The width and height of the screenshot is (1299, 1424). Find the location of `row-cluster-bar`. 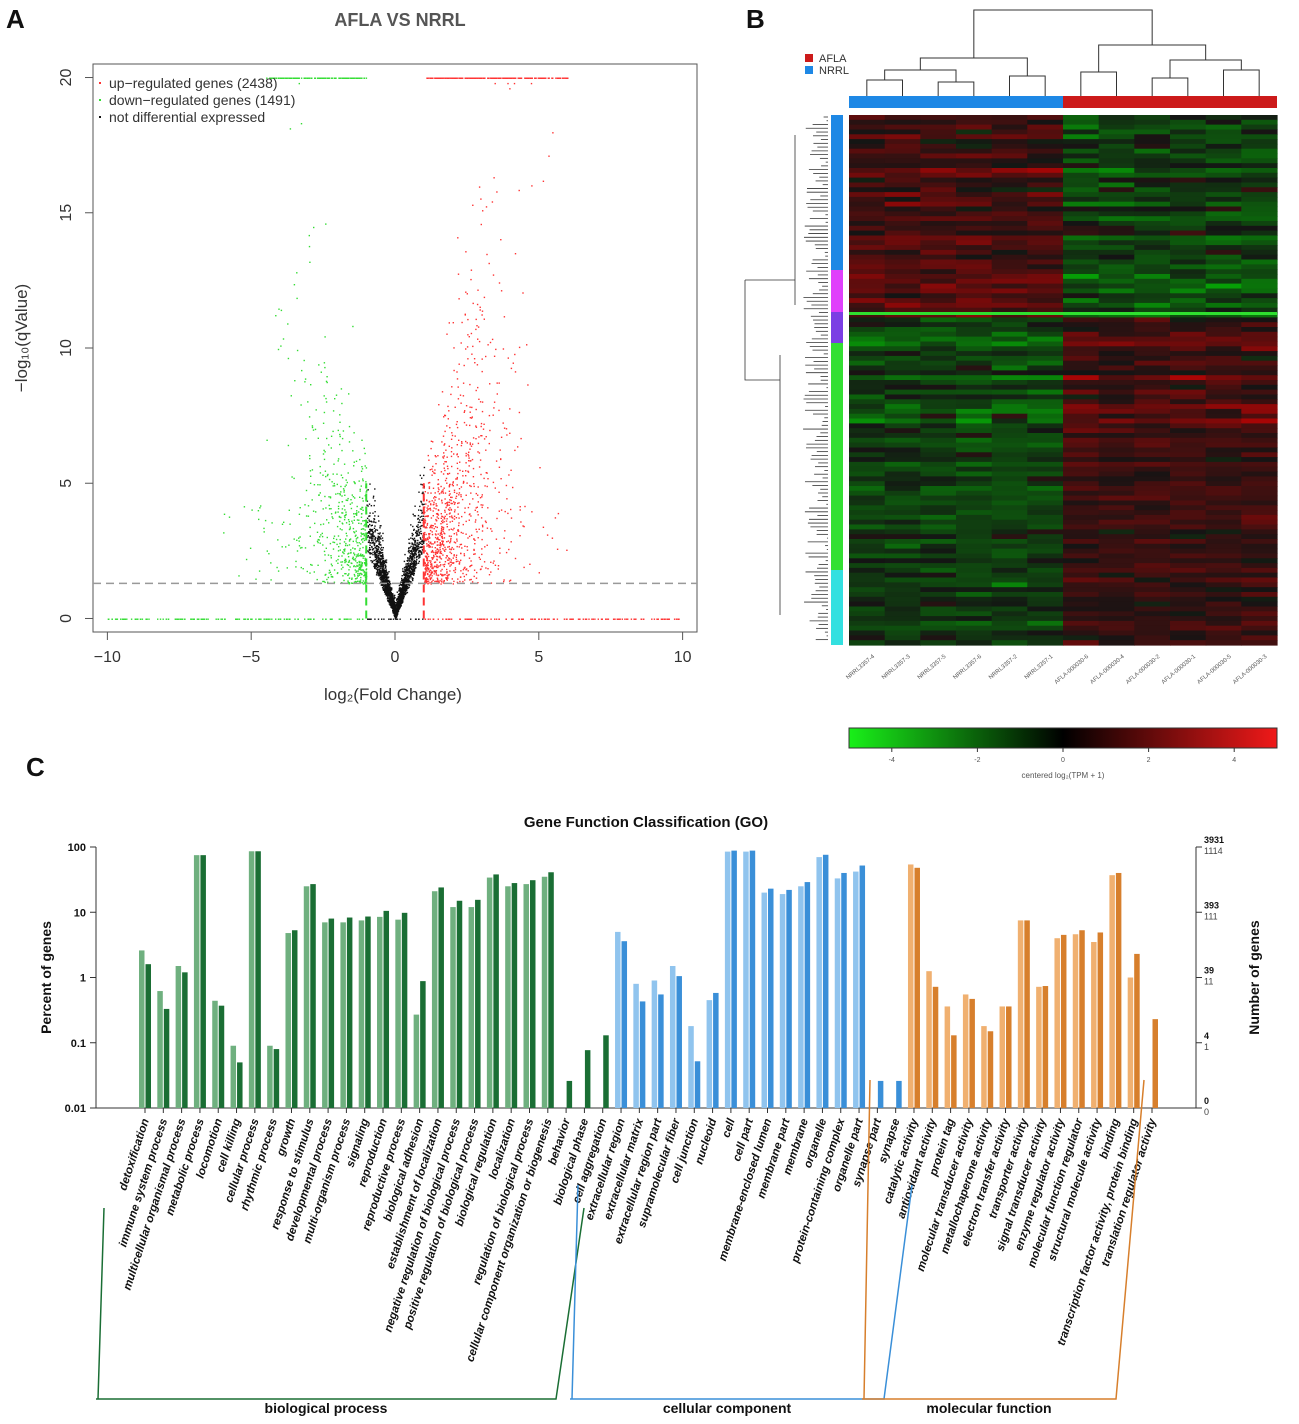

row-cluster-bar is located at coordinates (837, 607).